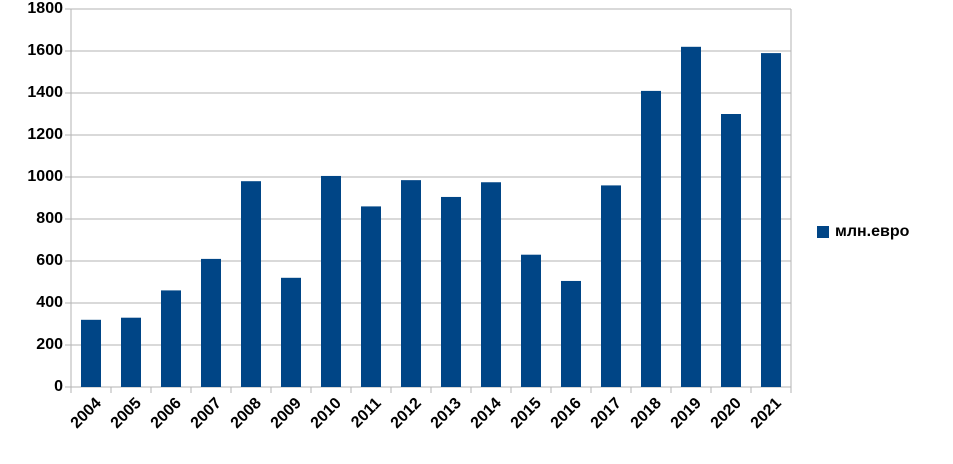  I want to click on x-tick-label: 2021, so click(766, 413).